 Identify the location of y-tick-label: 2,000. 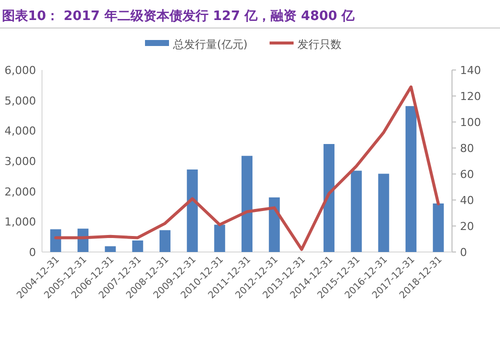
(20, 191).